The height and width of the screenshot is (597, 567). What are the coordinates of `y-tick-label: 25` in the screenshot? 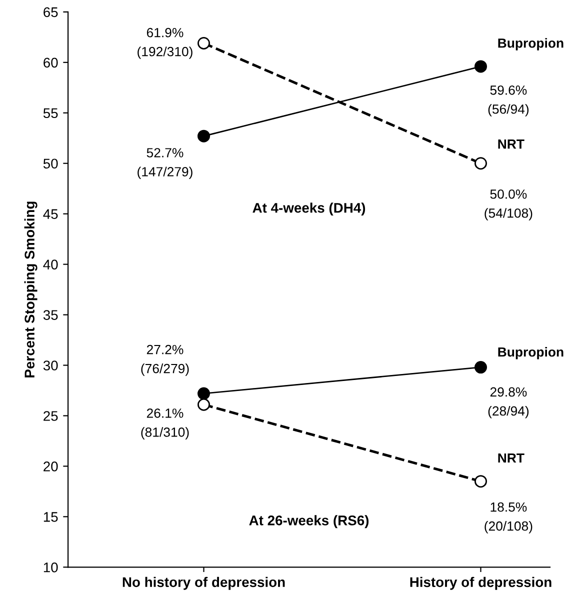 It's located at (51, 416).